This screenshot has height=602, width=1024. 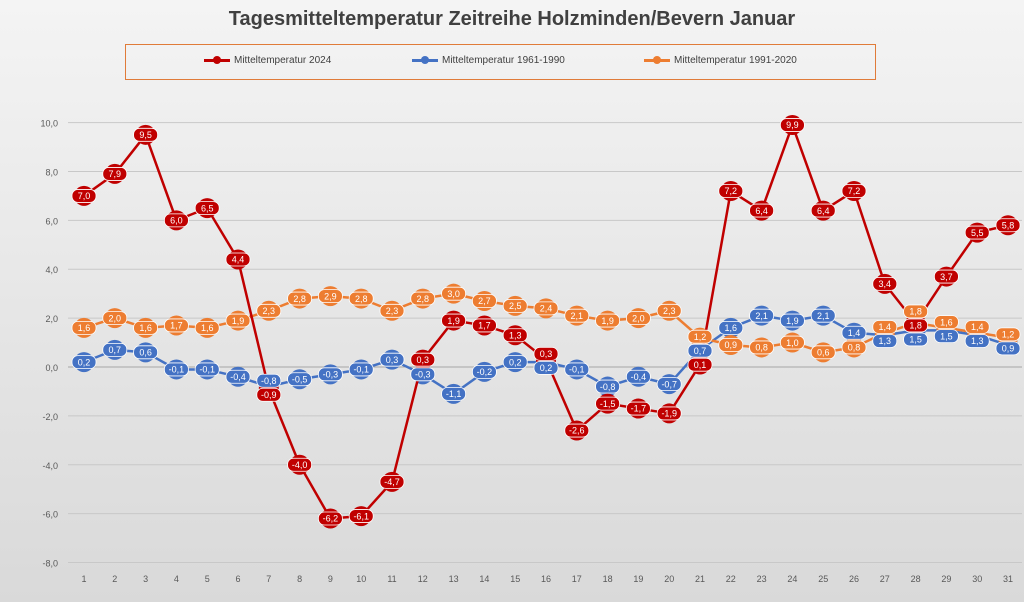 What do you see at coordinates (854, 579) in the screenshot?
I see `x-tick-label: 26` at bounding box center [854, 579].